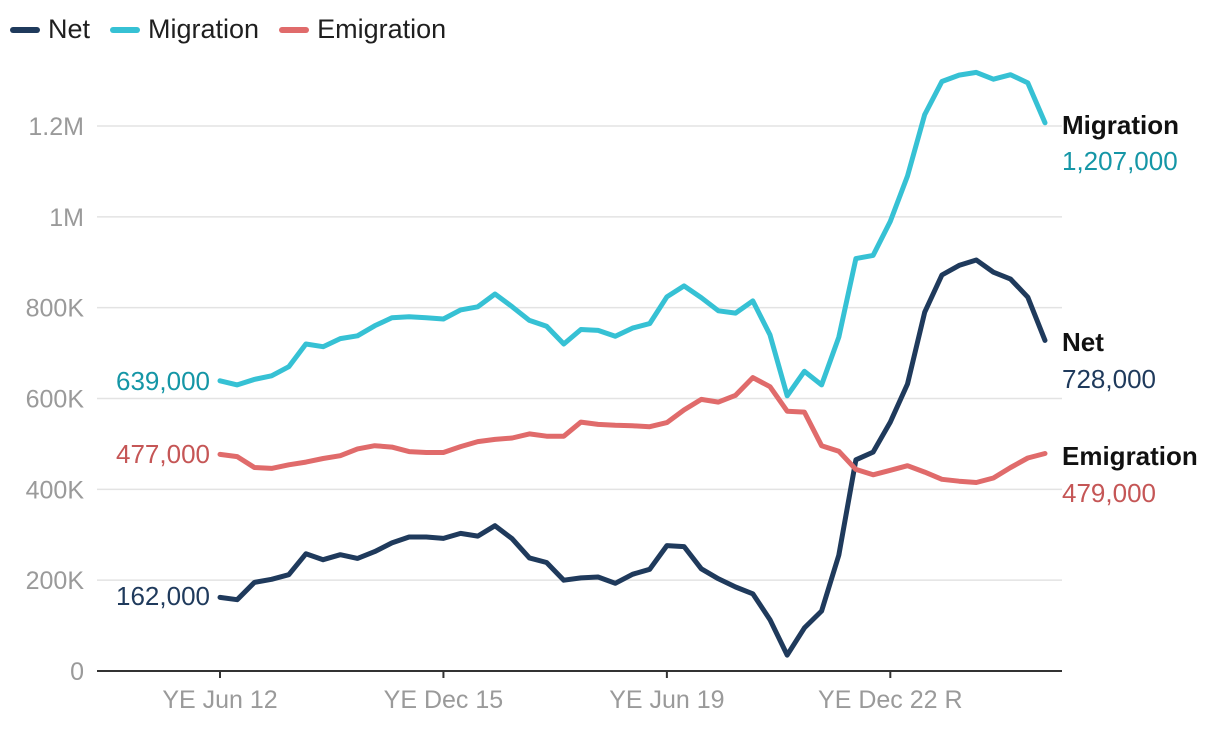  What do you see at coordinates (163, 454) in the screenshot?
I see `start-label-emigration: 477,000` at bounding box center [163, 454].